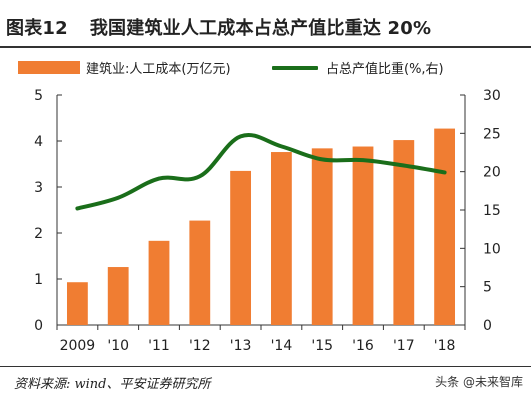 The height and width of the screenshot is (400, 531). I want to click on title-bar: 图表12 我国建筑业人工成本占总产值比重达 20%, so click(265, 23).